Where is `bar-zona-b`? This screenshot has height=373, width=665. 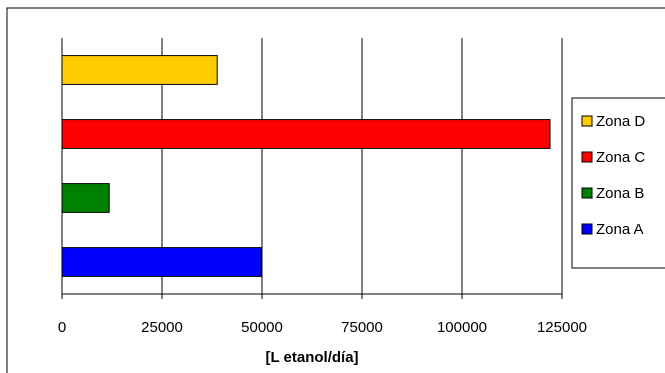 bar-zona-b is located at coordinates (85, 198).